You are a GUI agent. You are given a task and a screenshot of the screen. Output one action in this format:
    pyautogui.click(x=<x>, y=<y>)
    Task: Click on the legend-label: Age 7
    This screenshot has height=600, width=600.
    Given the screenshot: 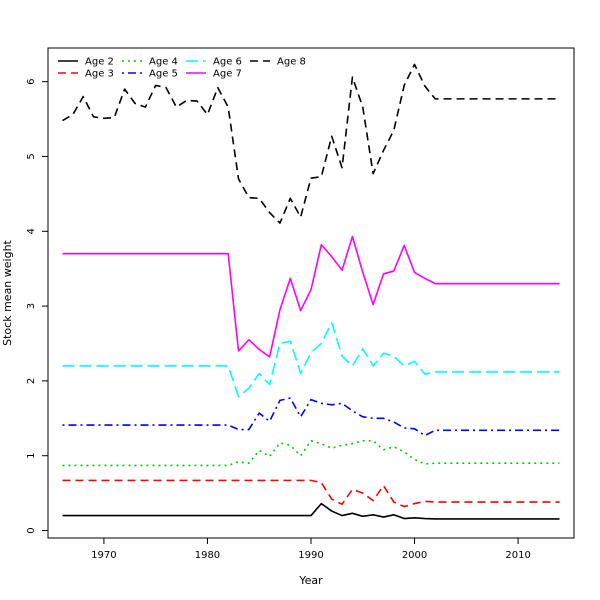 What is the action you would take?
    pyautogui.click(x=227, y=74)
    